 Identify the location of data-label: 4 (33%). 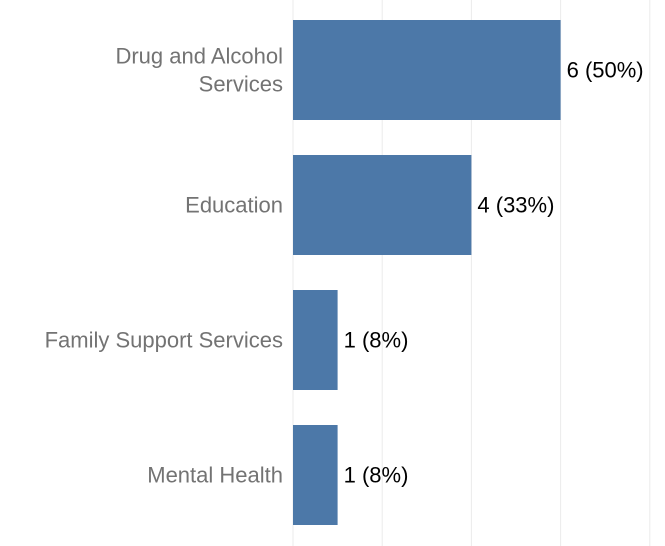
(515, 205).